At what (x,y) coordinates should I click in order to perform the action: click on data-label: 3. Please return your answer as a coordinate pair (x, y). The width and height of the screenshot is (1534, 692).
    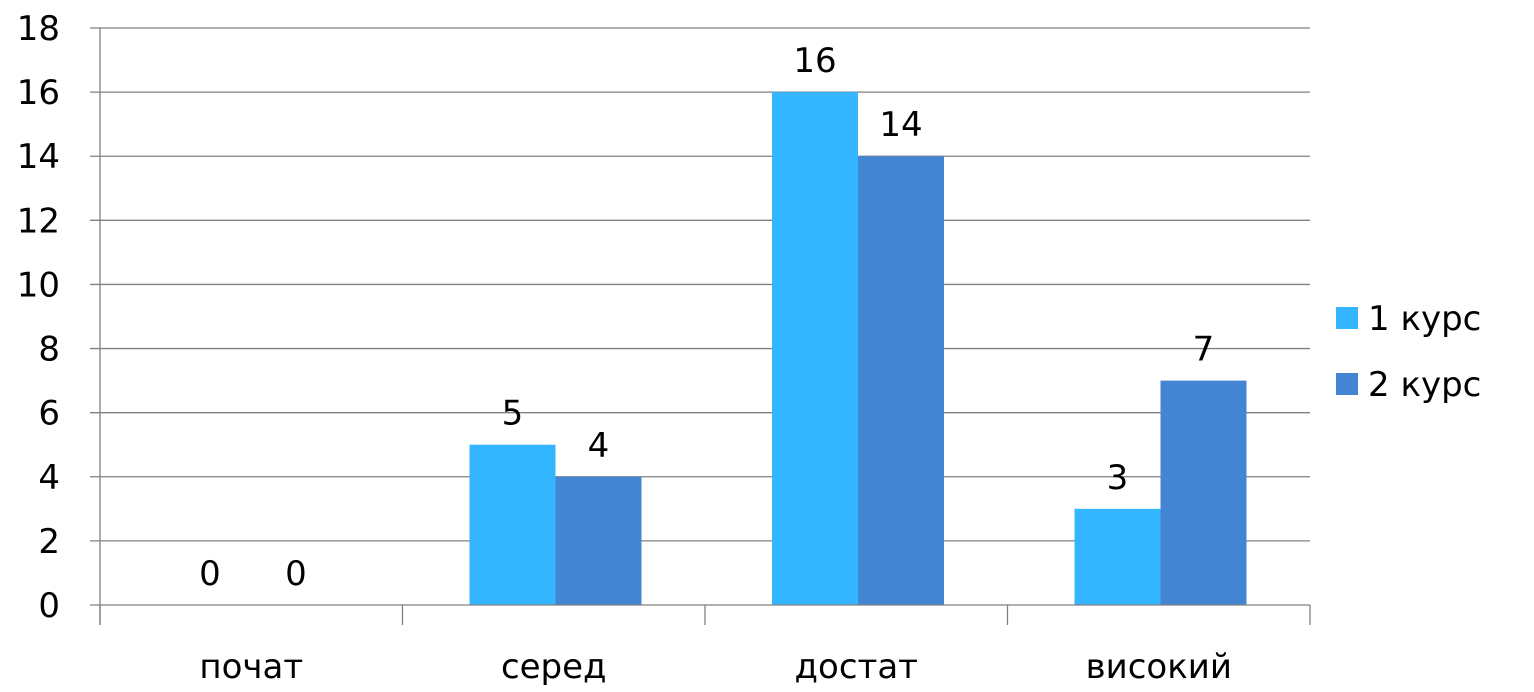
    Looking at the image, I should click on (1118, 478).